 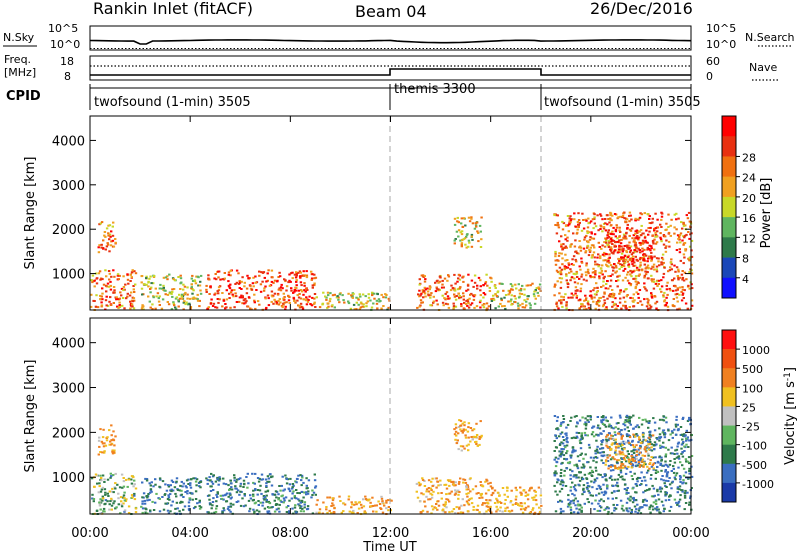 What do you see at coordinates (290, 533) in the screenshot?
I see `x-tick-label: 08:00` at bounding box center [290, 533].